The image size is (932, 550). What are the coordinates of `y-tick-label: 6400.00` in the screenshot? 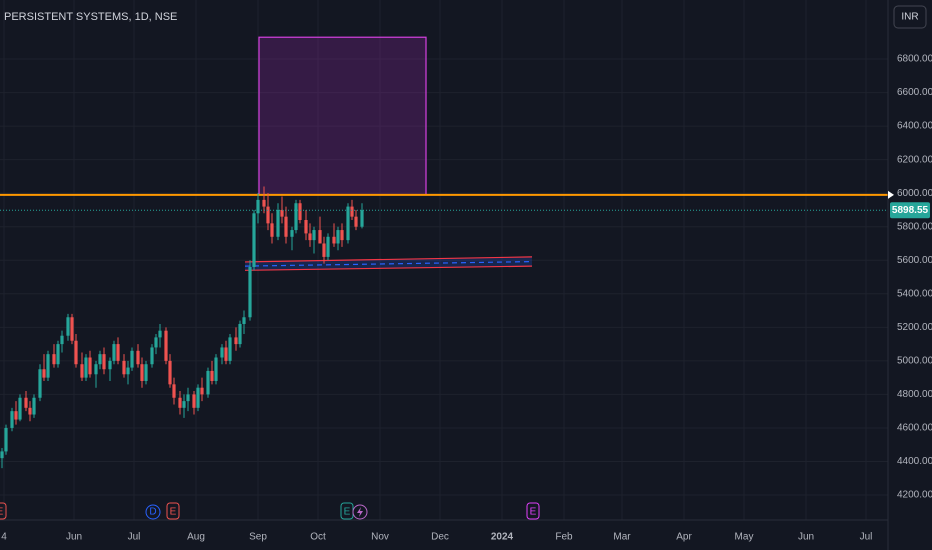 It's located at (914, 126).